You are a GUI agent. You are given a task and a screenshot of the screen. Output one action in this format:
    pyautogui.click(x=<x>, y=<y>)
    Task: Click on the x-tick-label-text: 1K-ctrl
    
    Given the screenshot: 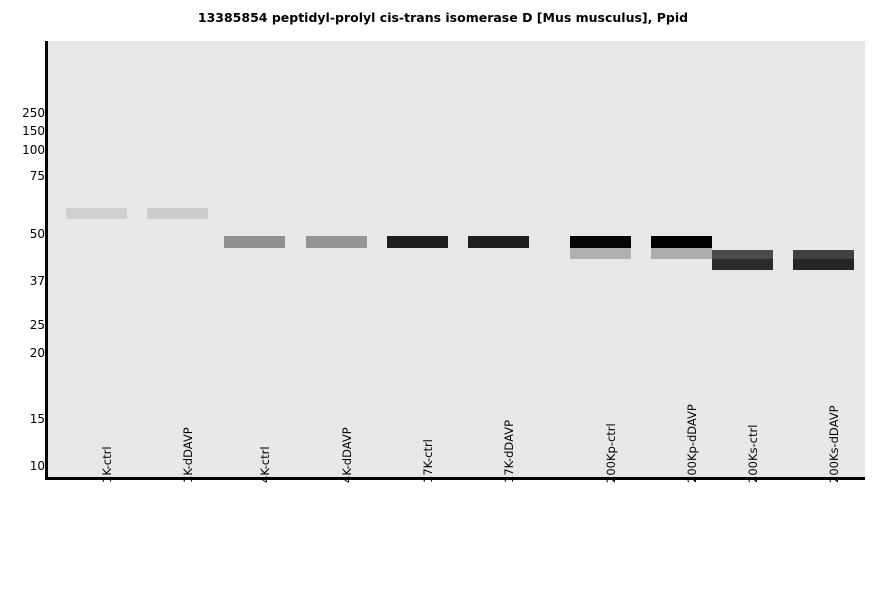 What is the action you would take?
    pyautogui.click(x=107, y=464)
    